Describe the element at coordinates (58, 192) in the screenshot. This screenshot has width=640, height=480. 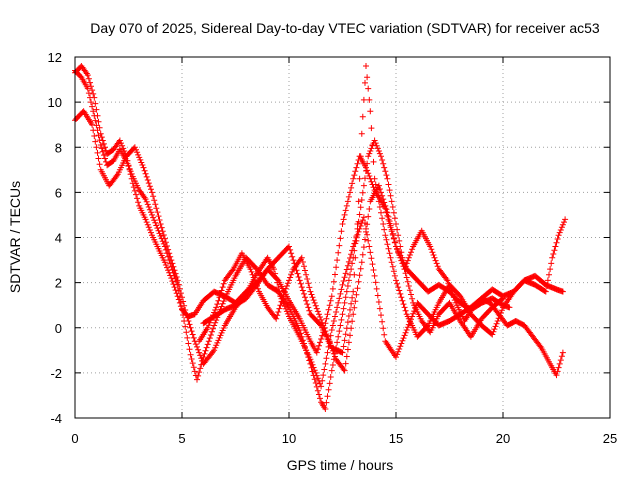
I see `y-tick-label: 6` at that location.